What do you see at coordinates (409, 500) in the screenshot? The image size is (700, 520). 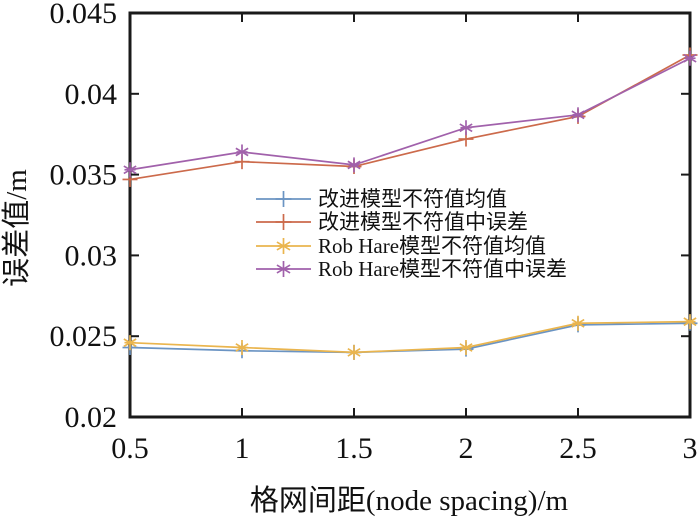 I see `x-axis-title: 格网间距(node spacing)/m` at bounding box center [409, 500].